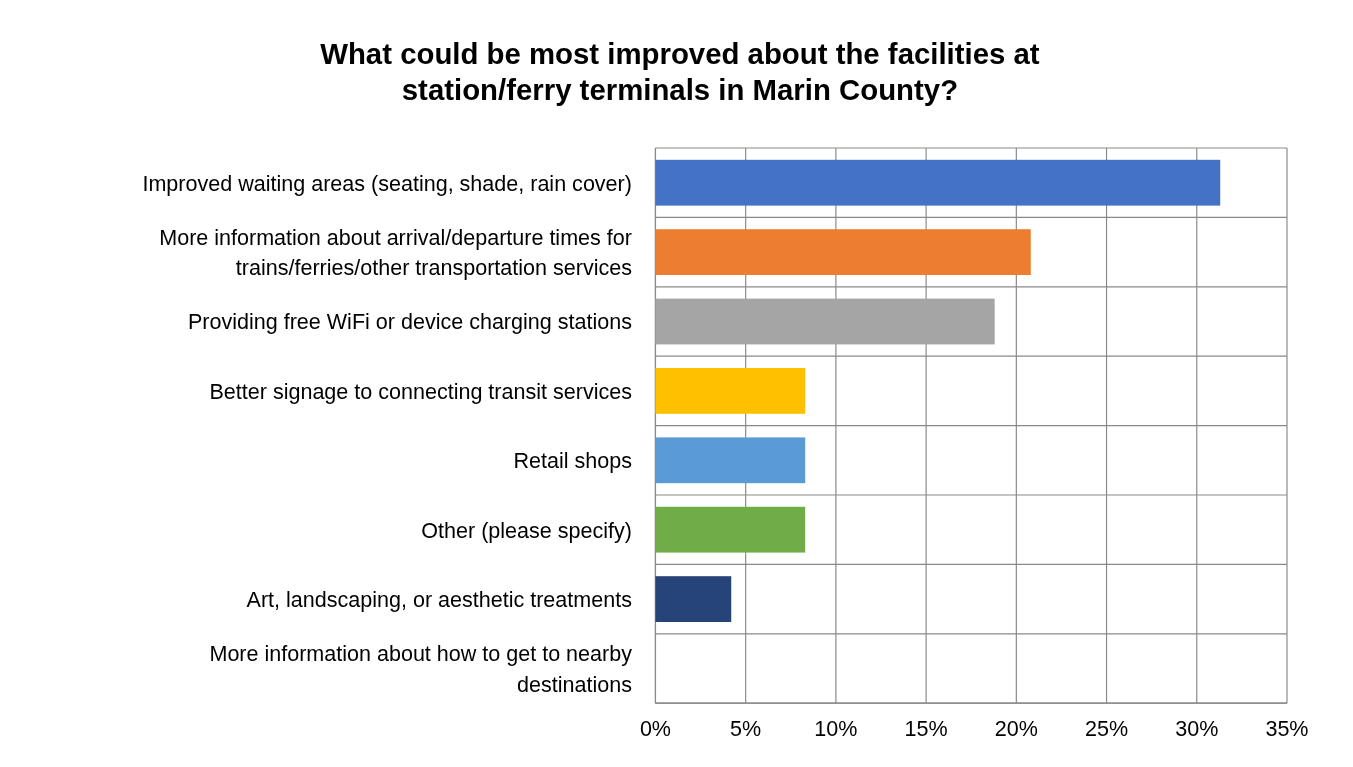 The image size is (1353, 767). Describe the element at coordinates (655, 728) in the screenshot. I see `x-tick-label: 0%` at that location.